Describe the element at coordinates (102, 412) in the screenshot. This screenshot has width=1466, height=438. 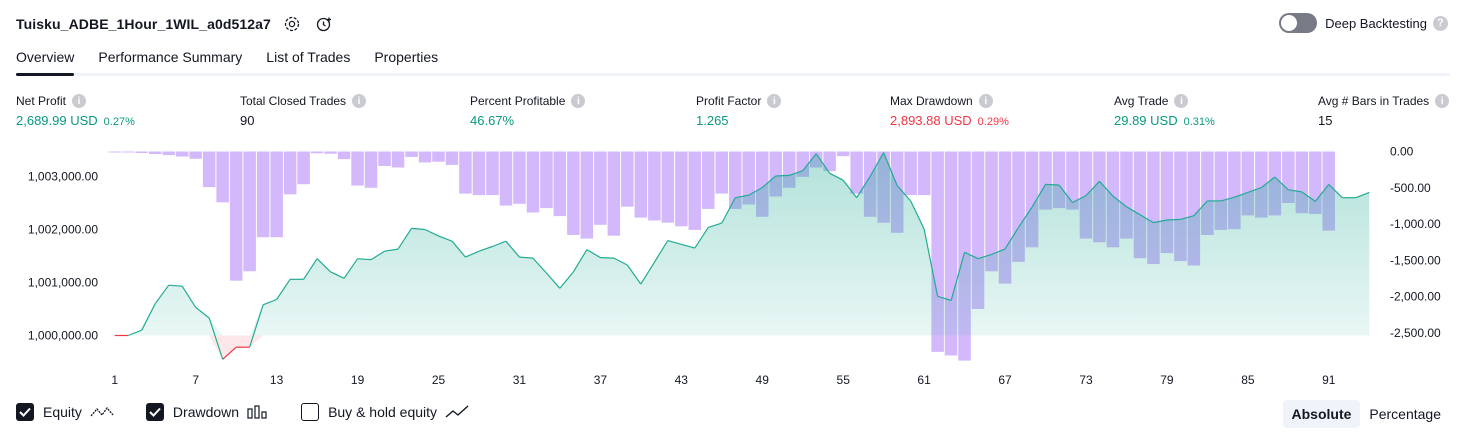
I see `equity-line-icon` at that location.